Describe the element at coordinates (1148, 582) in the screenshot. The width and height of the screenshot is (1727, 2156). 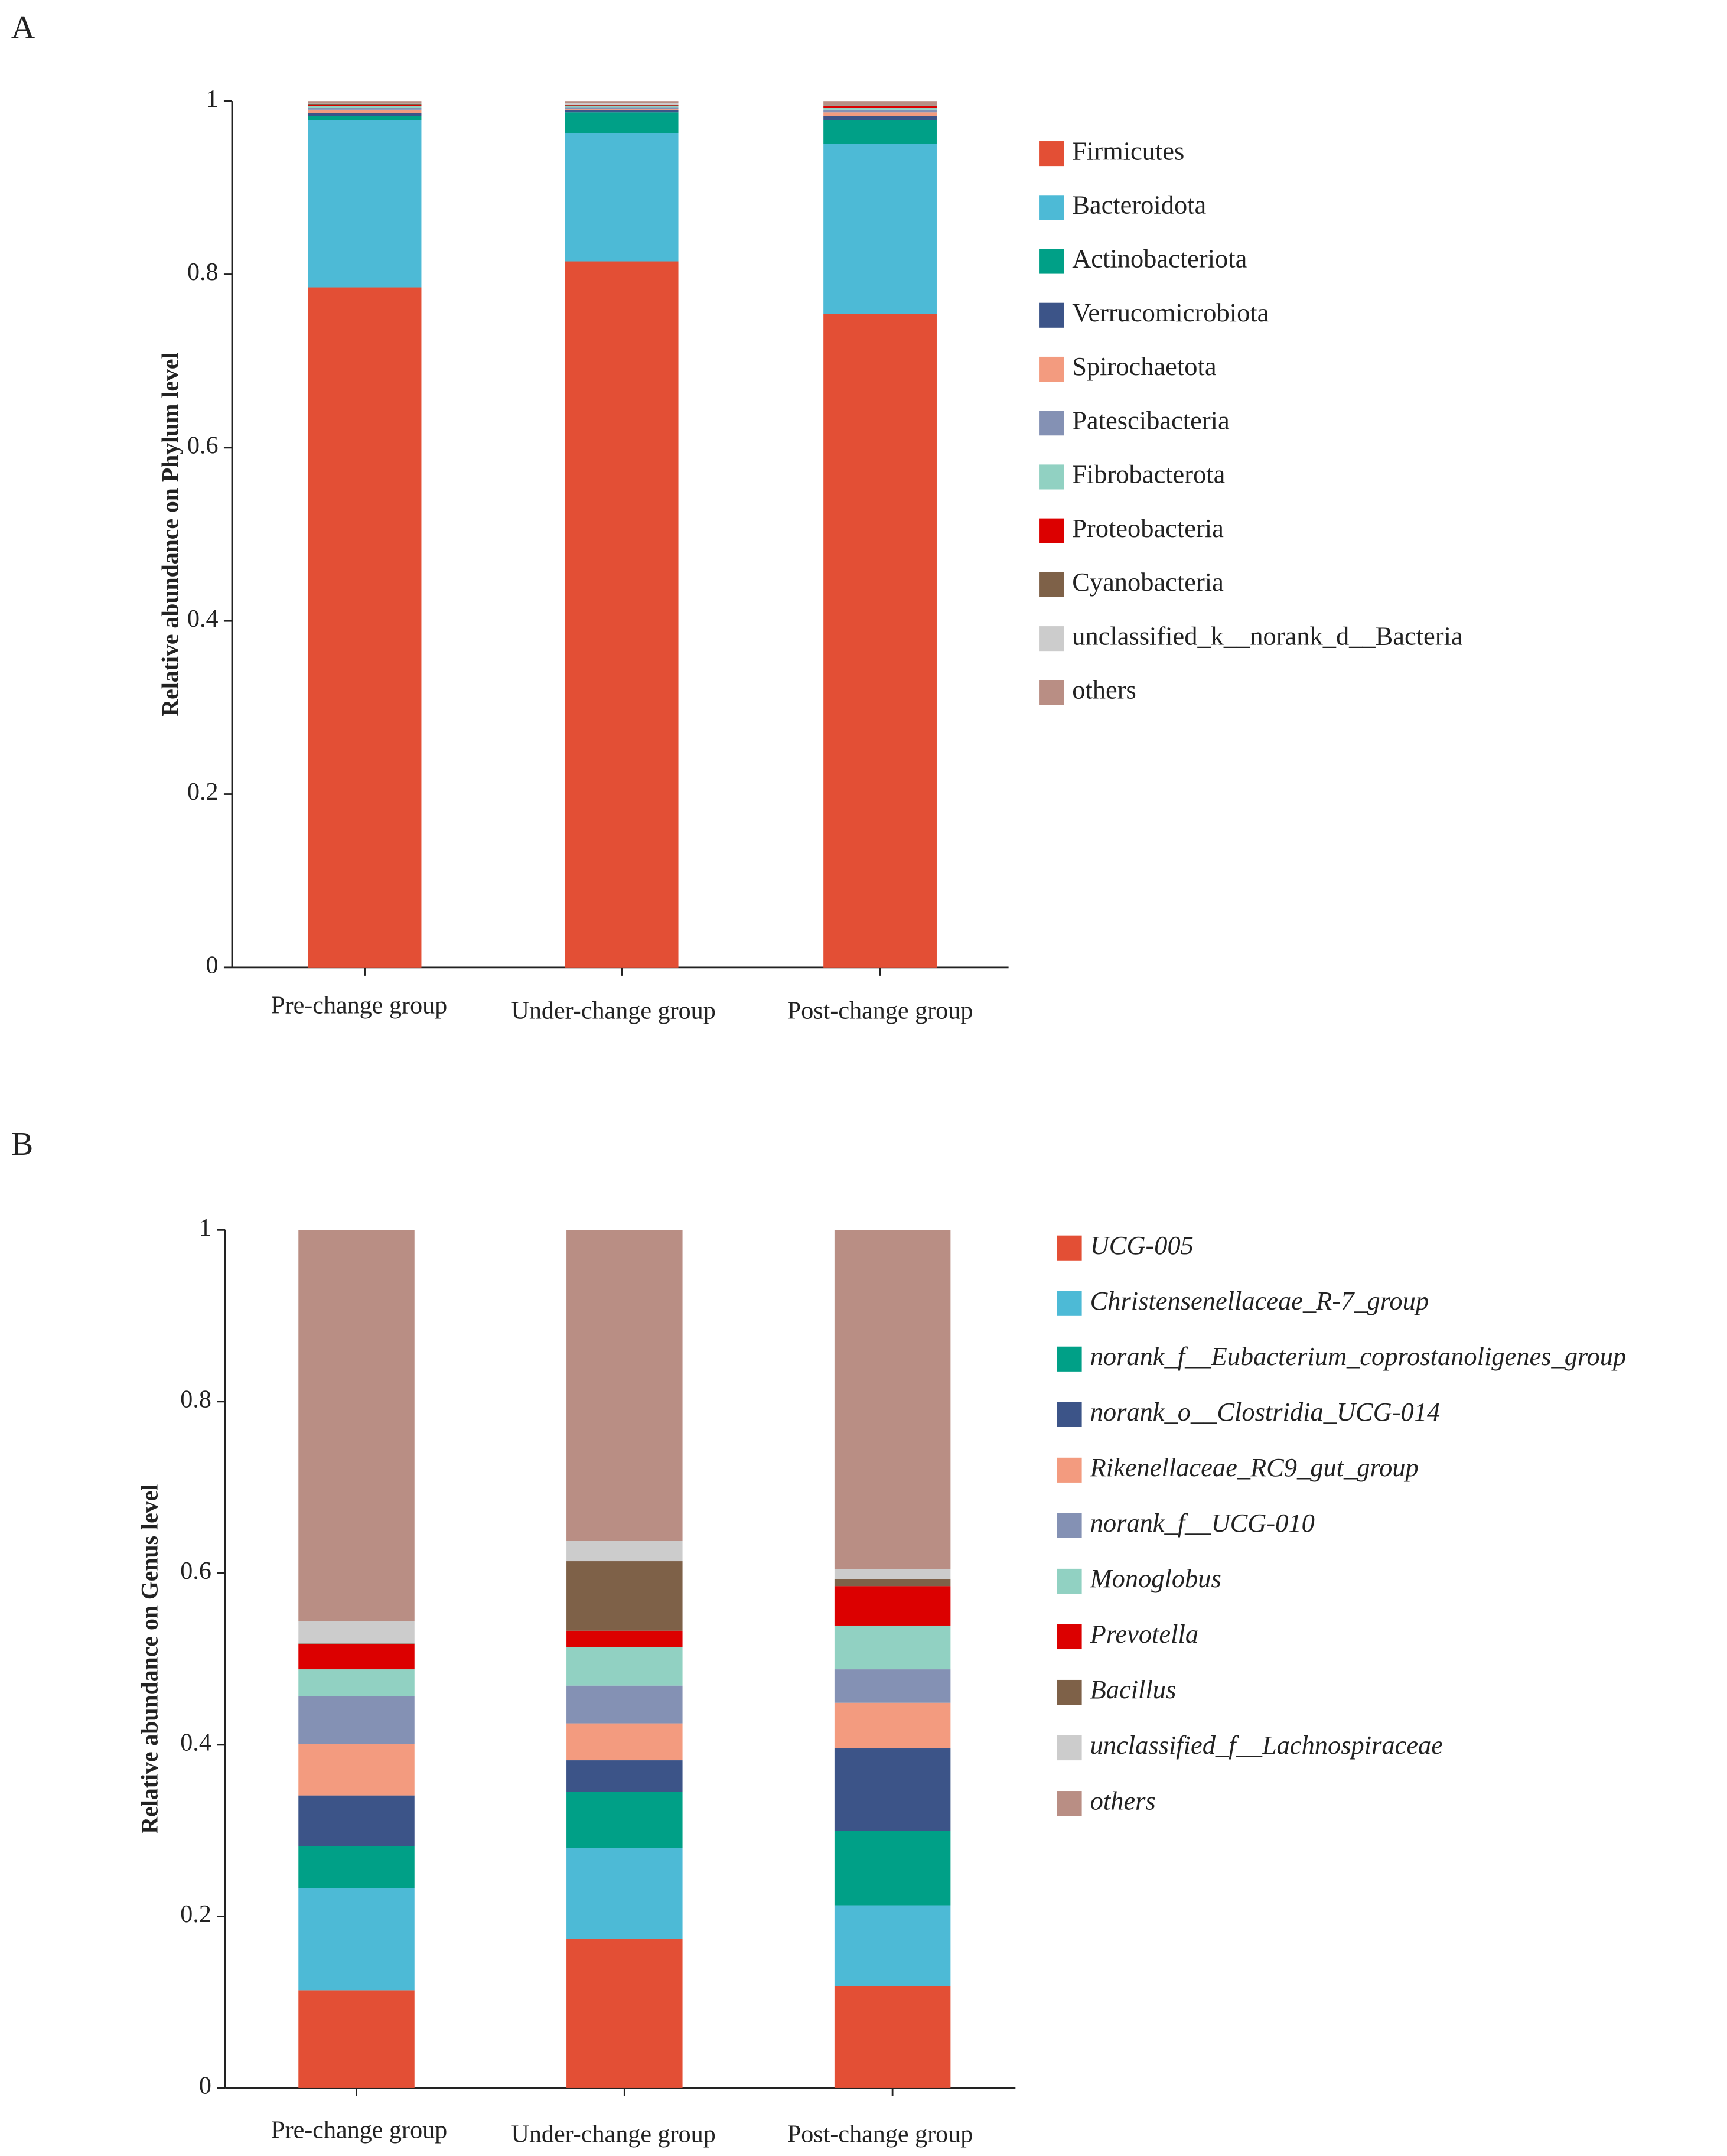
I see `legend-label: Cyanobacteria` at that location.